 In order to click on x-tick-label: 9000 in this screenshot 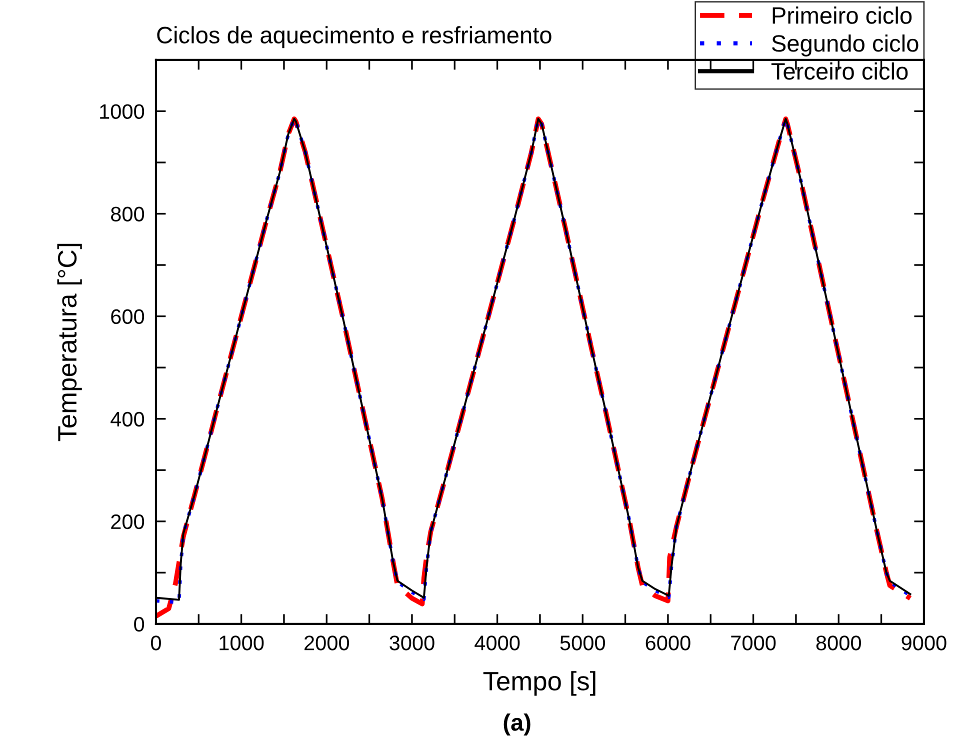, I will do `click(924, 643)`.